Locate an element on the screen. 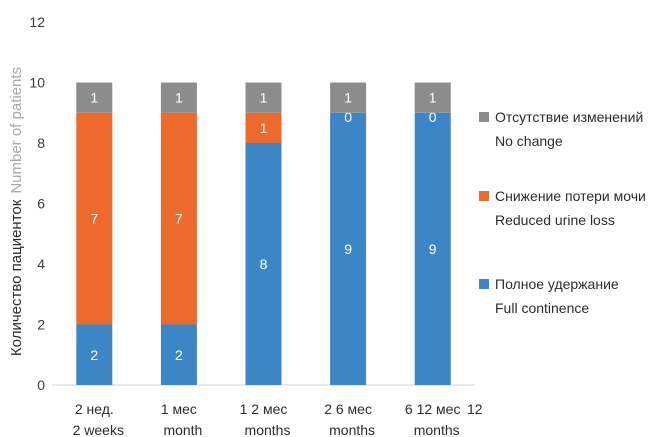 The height and width of the screenshot is (437, 669). y-axis-title-ru: Количество пациенток is located at coordinates (16, 277).